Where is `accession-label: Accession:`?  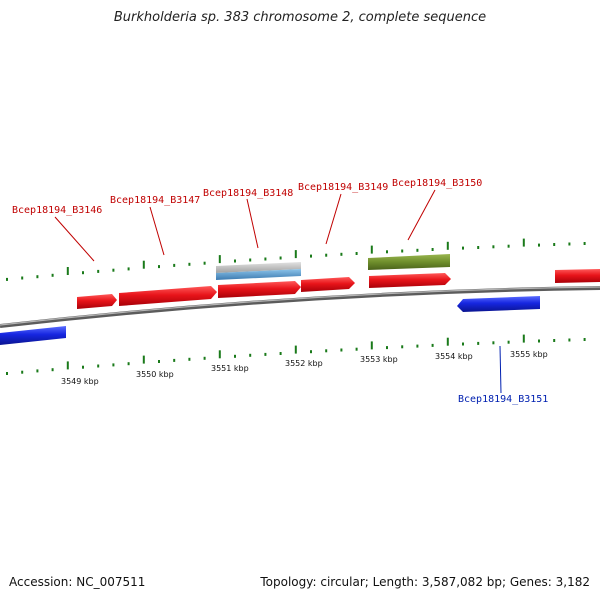 accession-label: Accession: is located at coordinates (41, 582).